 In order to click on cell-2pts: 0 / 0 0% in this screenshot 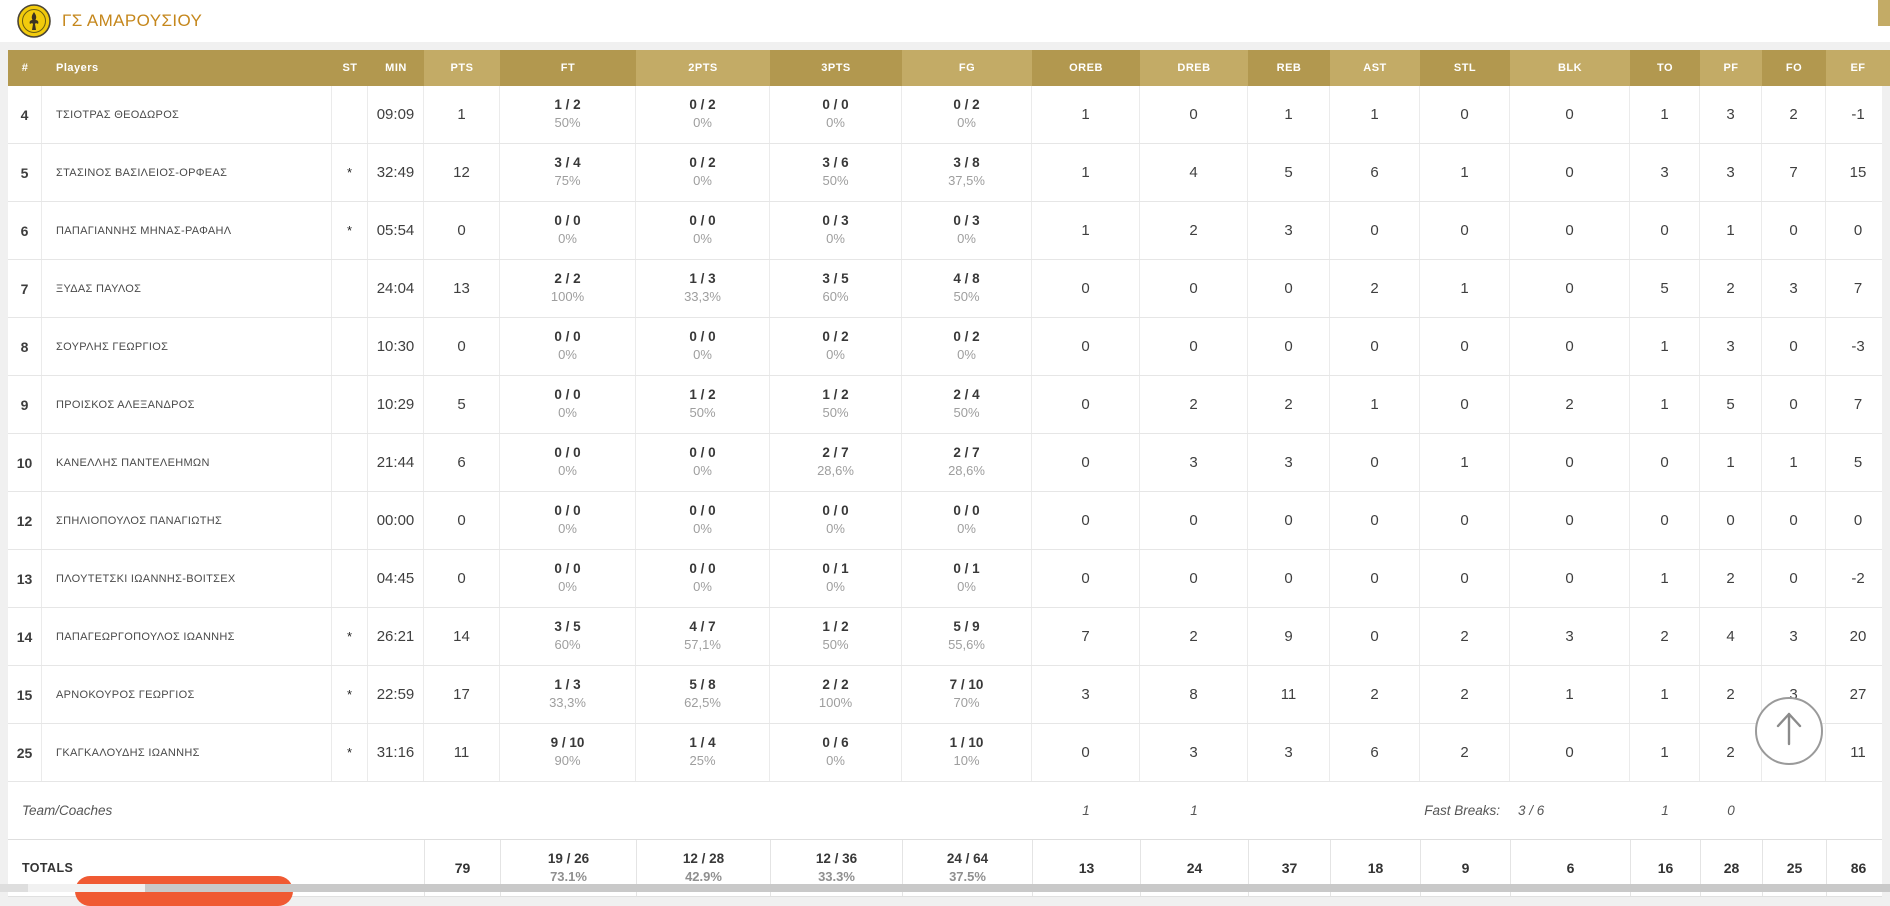, I will do `click(703, 230)`.